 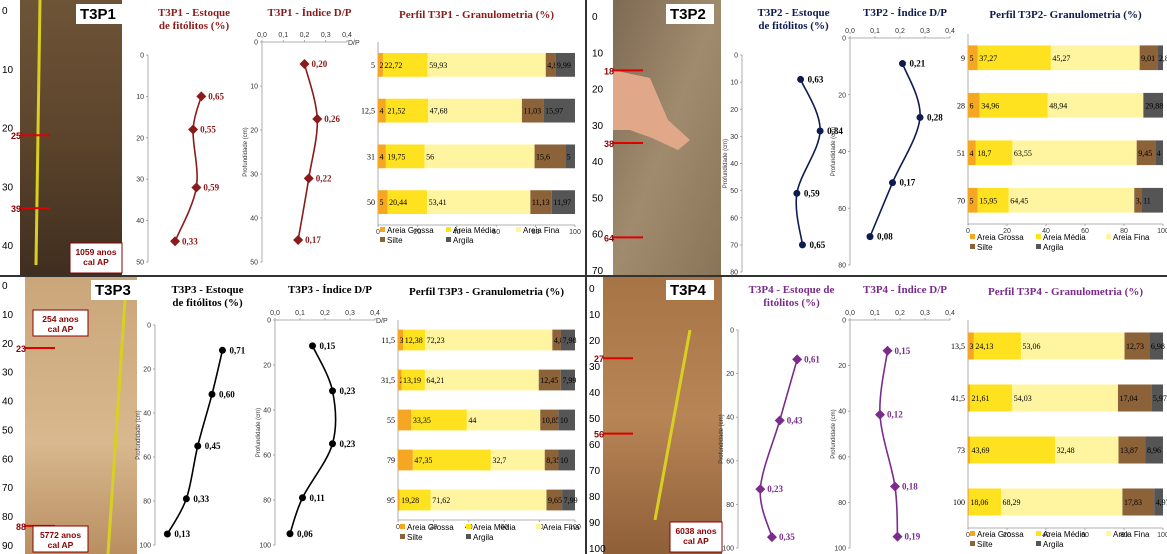 I want to click on bar-label: 9,65, so click(x=555, y=500).